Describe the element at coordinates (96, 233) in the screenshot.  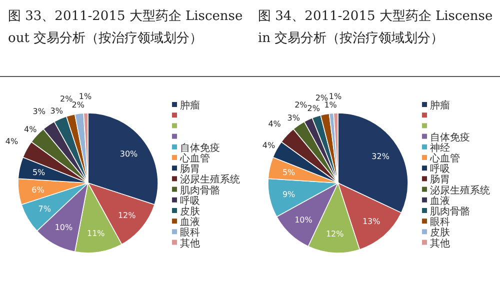
I see `data-label: 11%` at that location.